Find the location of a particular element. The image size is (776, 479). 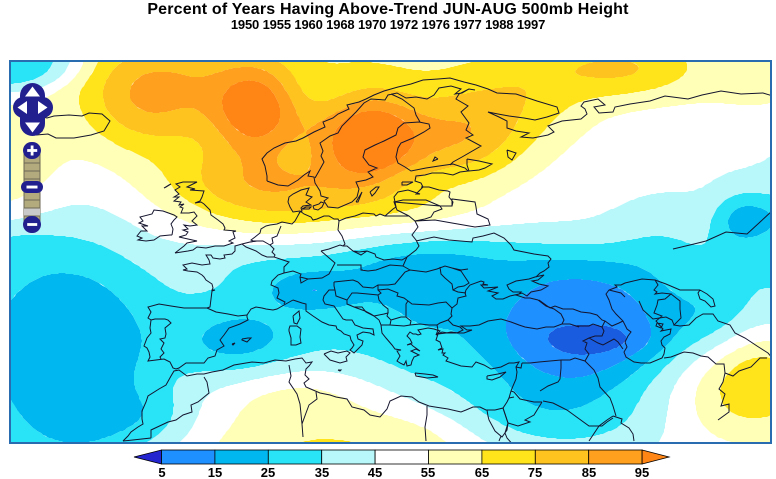

svg-text: 65 is located at coordinates (482, 472).